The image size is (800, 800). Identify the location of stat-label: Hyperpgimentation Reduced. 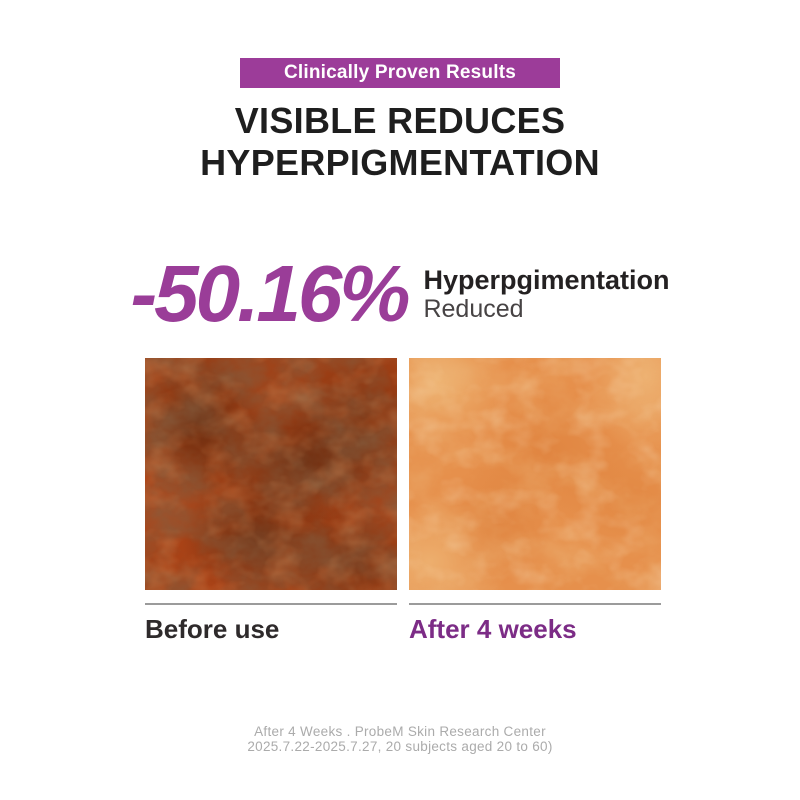
(546, 294).